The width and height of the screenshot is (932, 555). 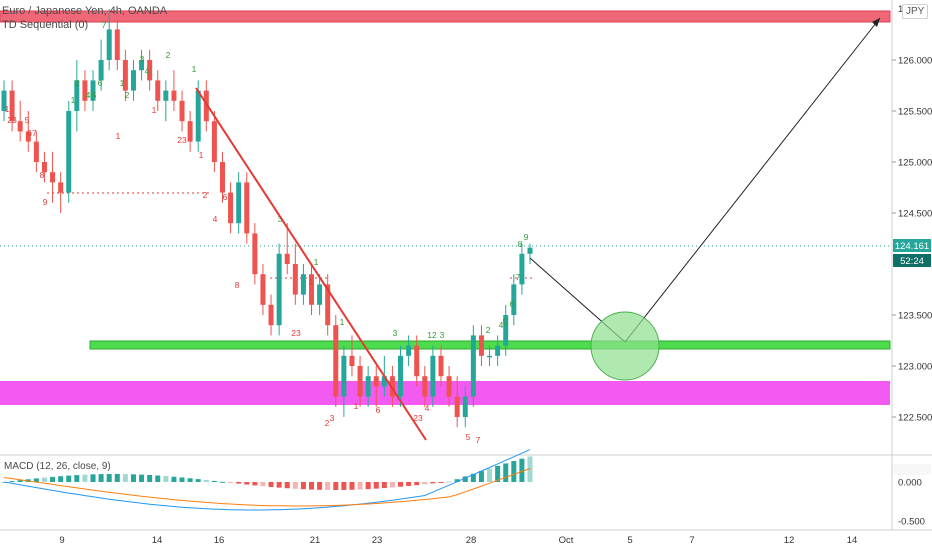 What do you see at coordinates (471, 540) in the screenshot?
I see `time-tick-label: 28` at bounding box center [471, 540].